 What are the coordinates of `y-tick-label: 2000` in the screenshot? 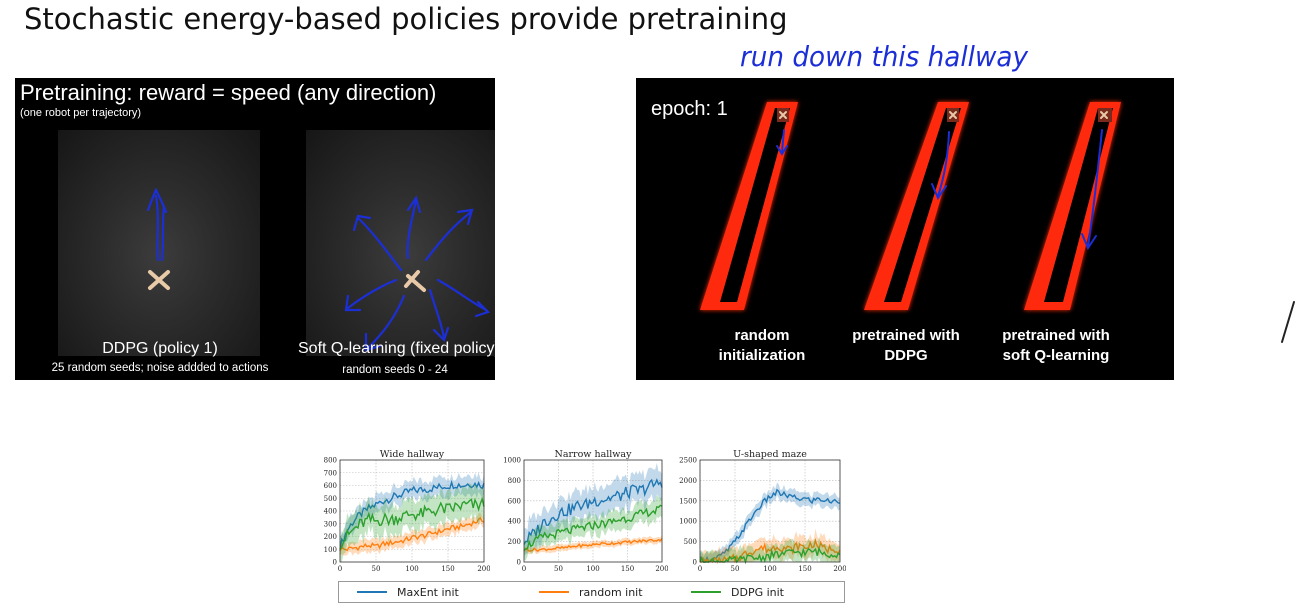 It's located at (688, 481).